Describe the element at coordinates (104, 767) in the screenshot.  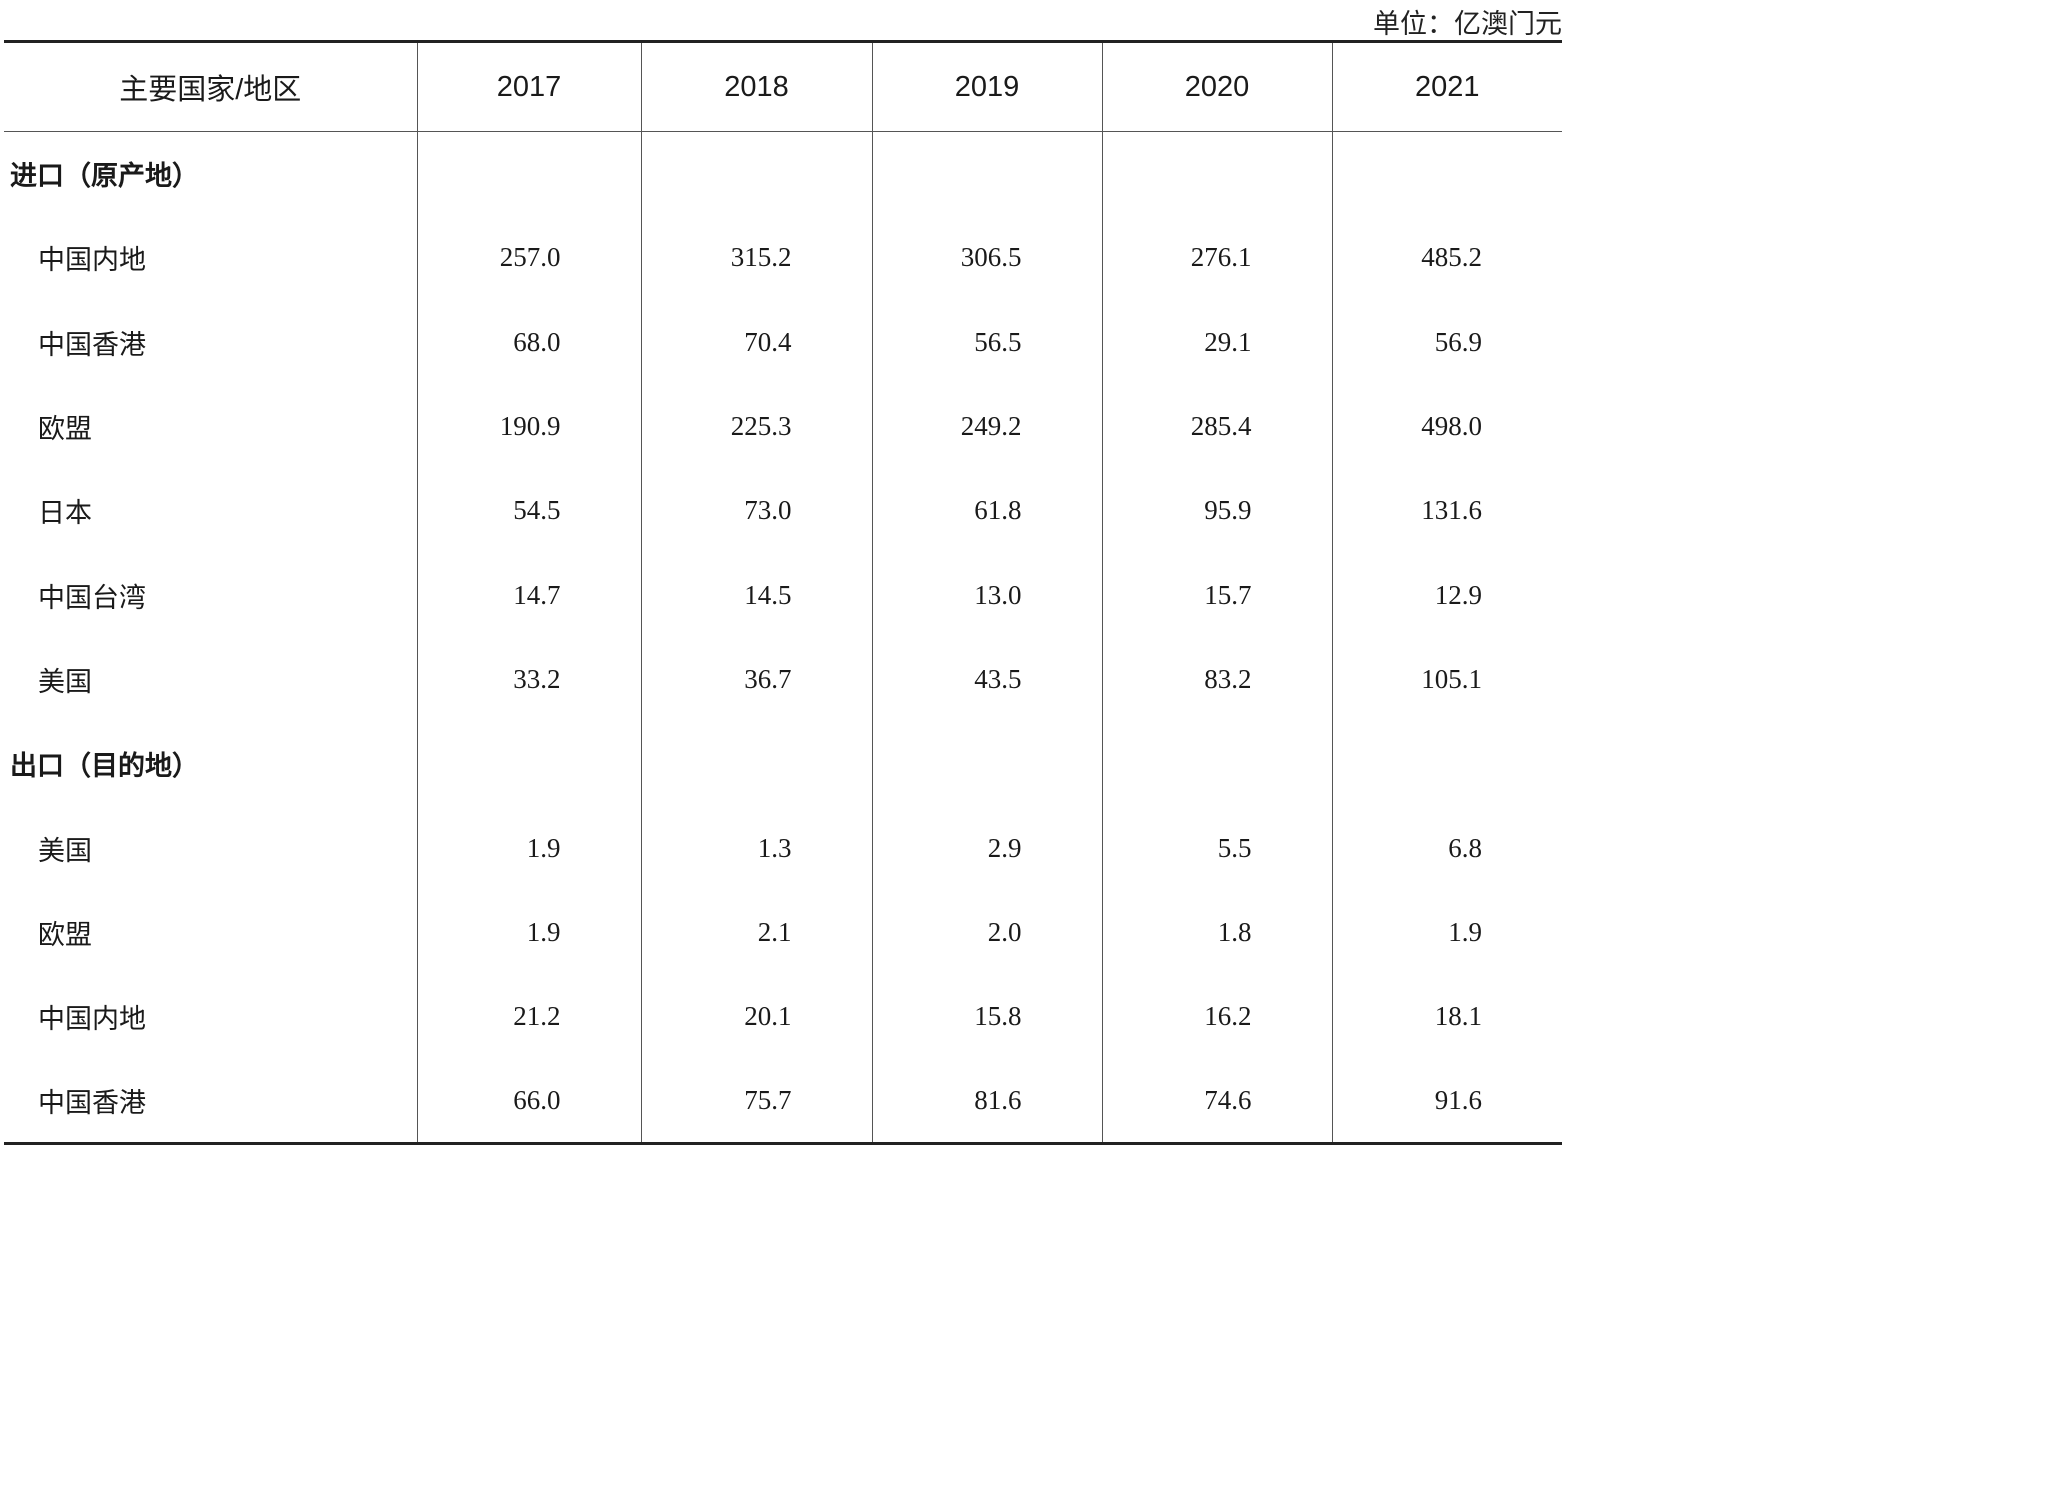
I see `section-label-exports: 出口（目的地）` at that location.